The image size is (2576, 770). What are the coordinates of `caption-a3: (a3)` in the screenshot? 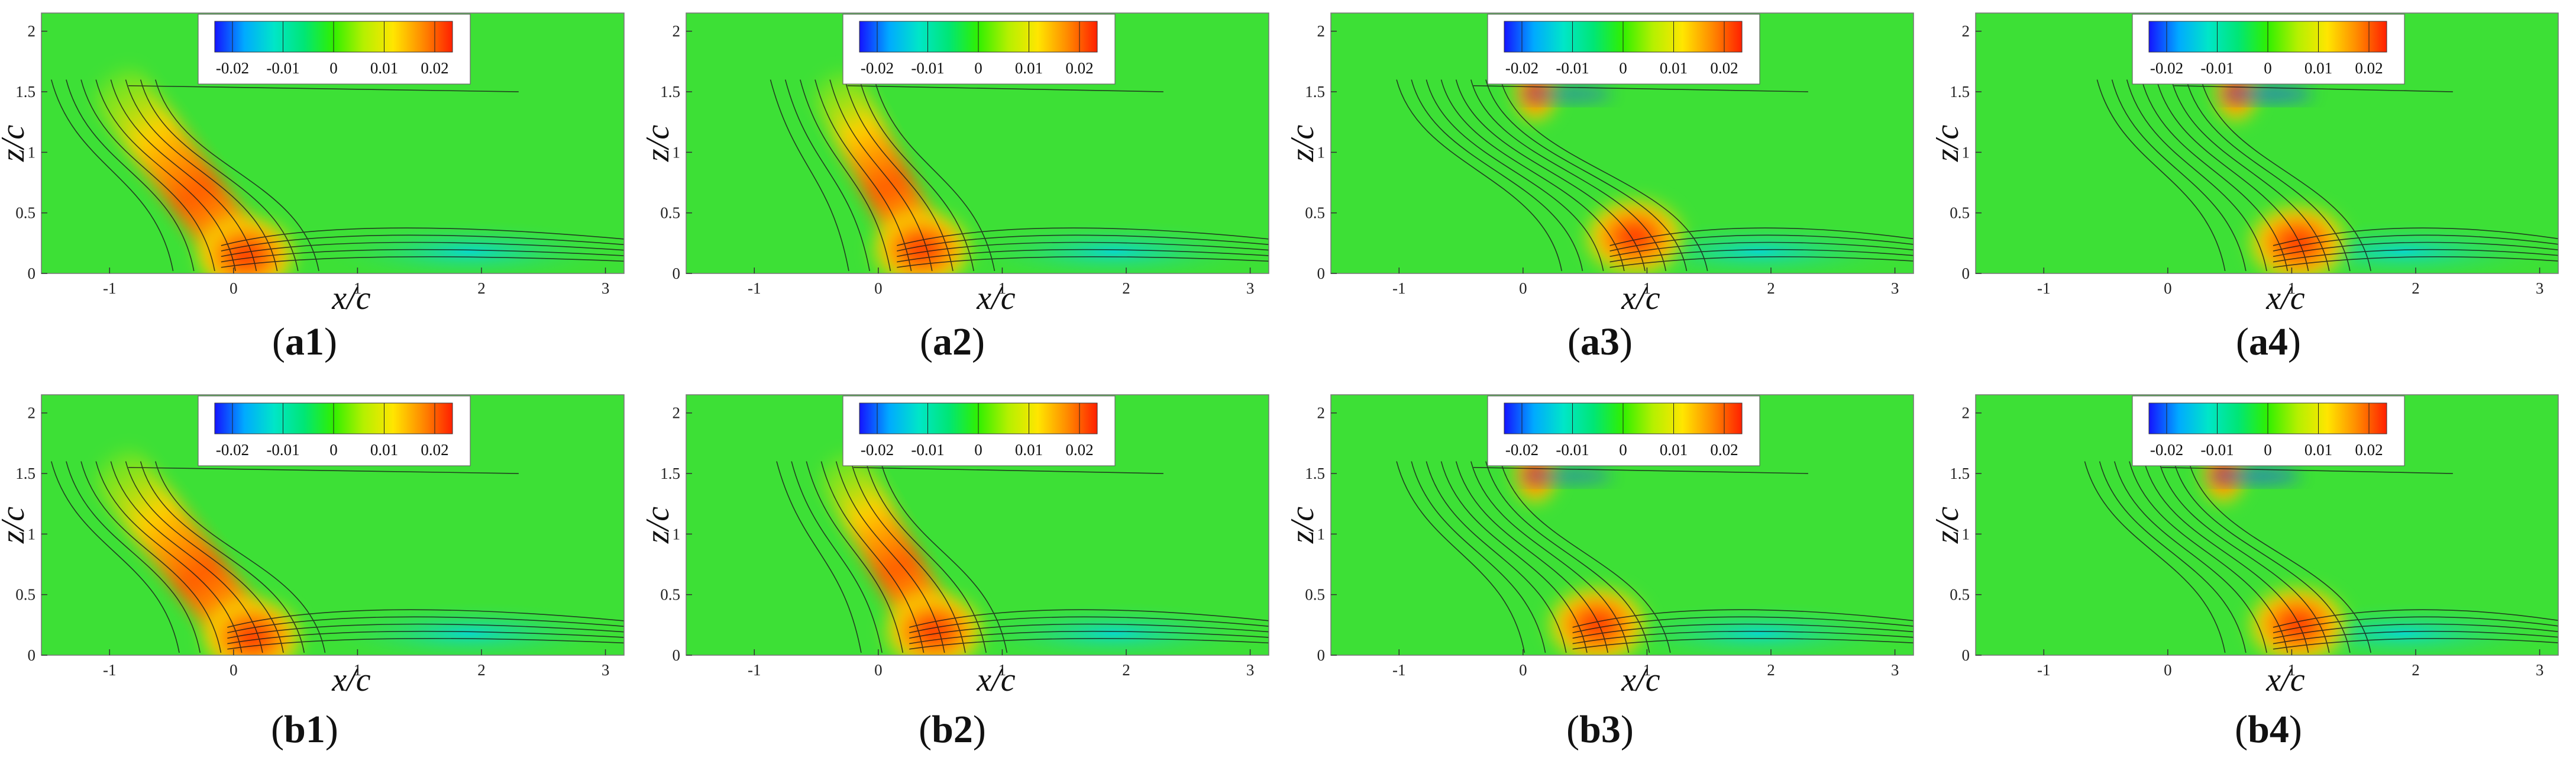 It's located at (1600, 341).